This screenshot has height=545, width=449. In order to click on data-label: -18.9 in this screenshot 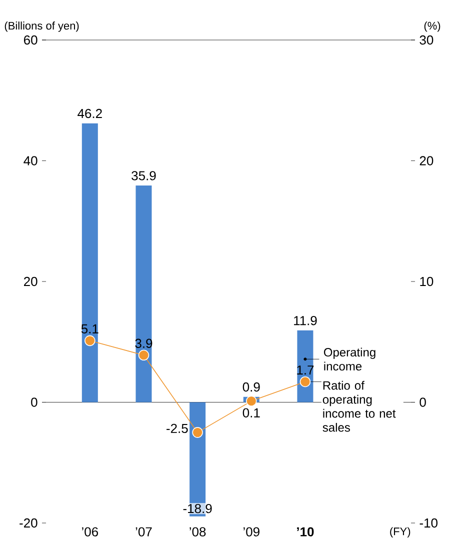, I will do `click(197, 509)`.